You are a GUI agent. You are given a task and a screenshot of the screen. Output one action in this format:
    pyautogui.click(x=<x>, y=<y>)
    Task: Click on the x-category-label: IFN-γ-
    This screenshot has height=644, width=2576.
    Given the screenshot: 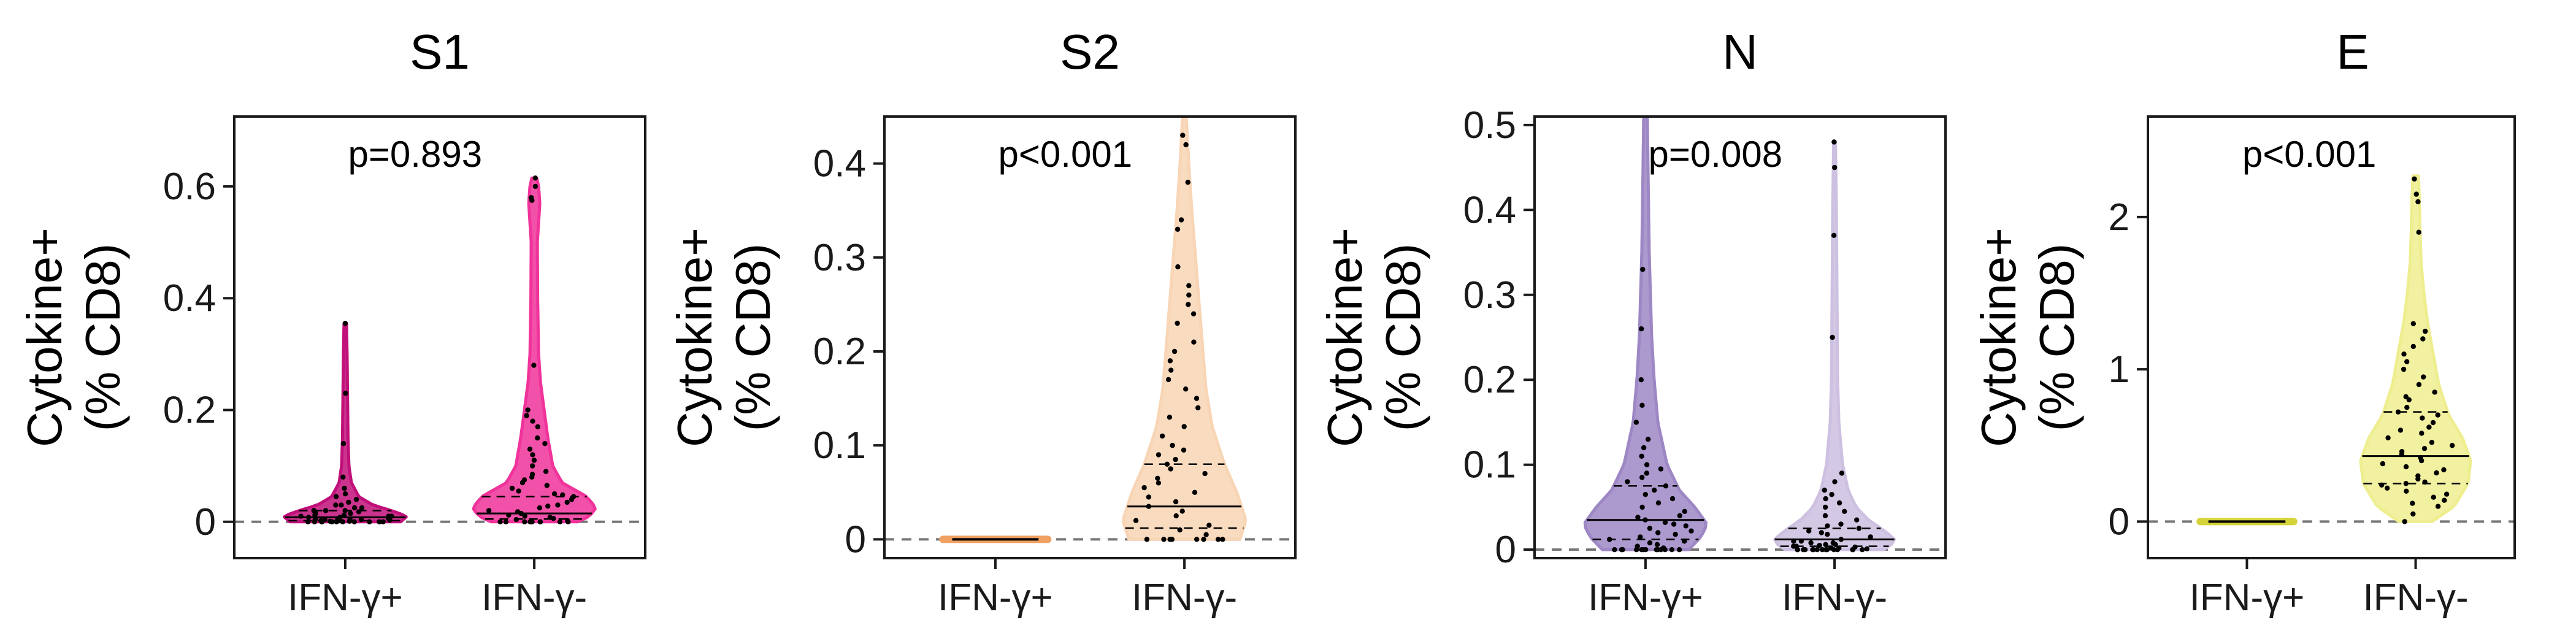 What is the action you would take?
    pyautogui.click(x=2415, y=598)
    